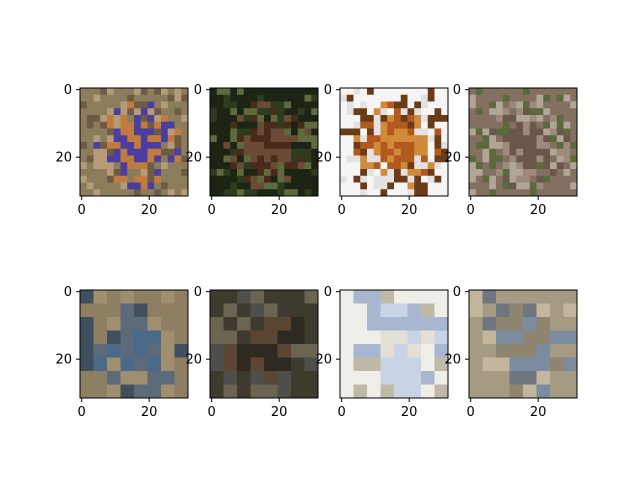 This screenshot has height=484, width=640. I want to click on image-panel-6: 0 20 0 20, so click(252, 352).